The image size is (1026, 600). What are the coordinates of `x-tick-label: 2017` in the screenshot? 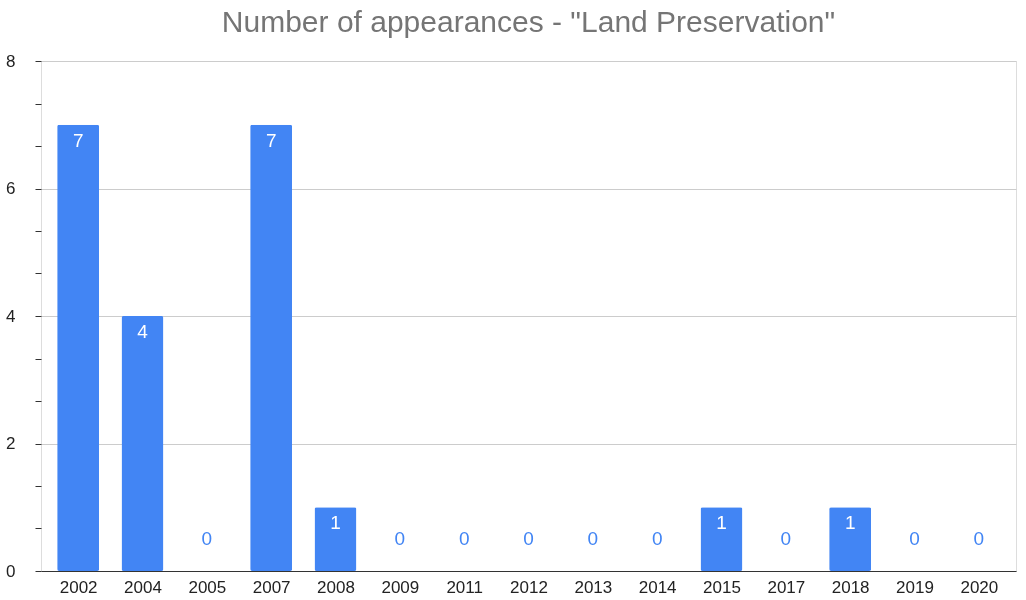 It's located at (786, 587).